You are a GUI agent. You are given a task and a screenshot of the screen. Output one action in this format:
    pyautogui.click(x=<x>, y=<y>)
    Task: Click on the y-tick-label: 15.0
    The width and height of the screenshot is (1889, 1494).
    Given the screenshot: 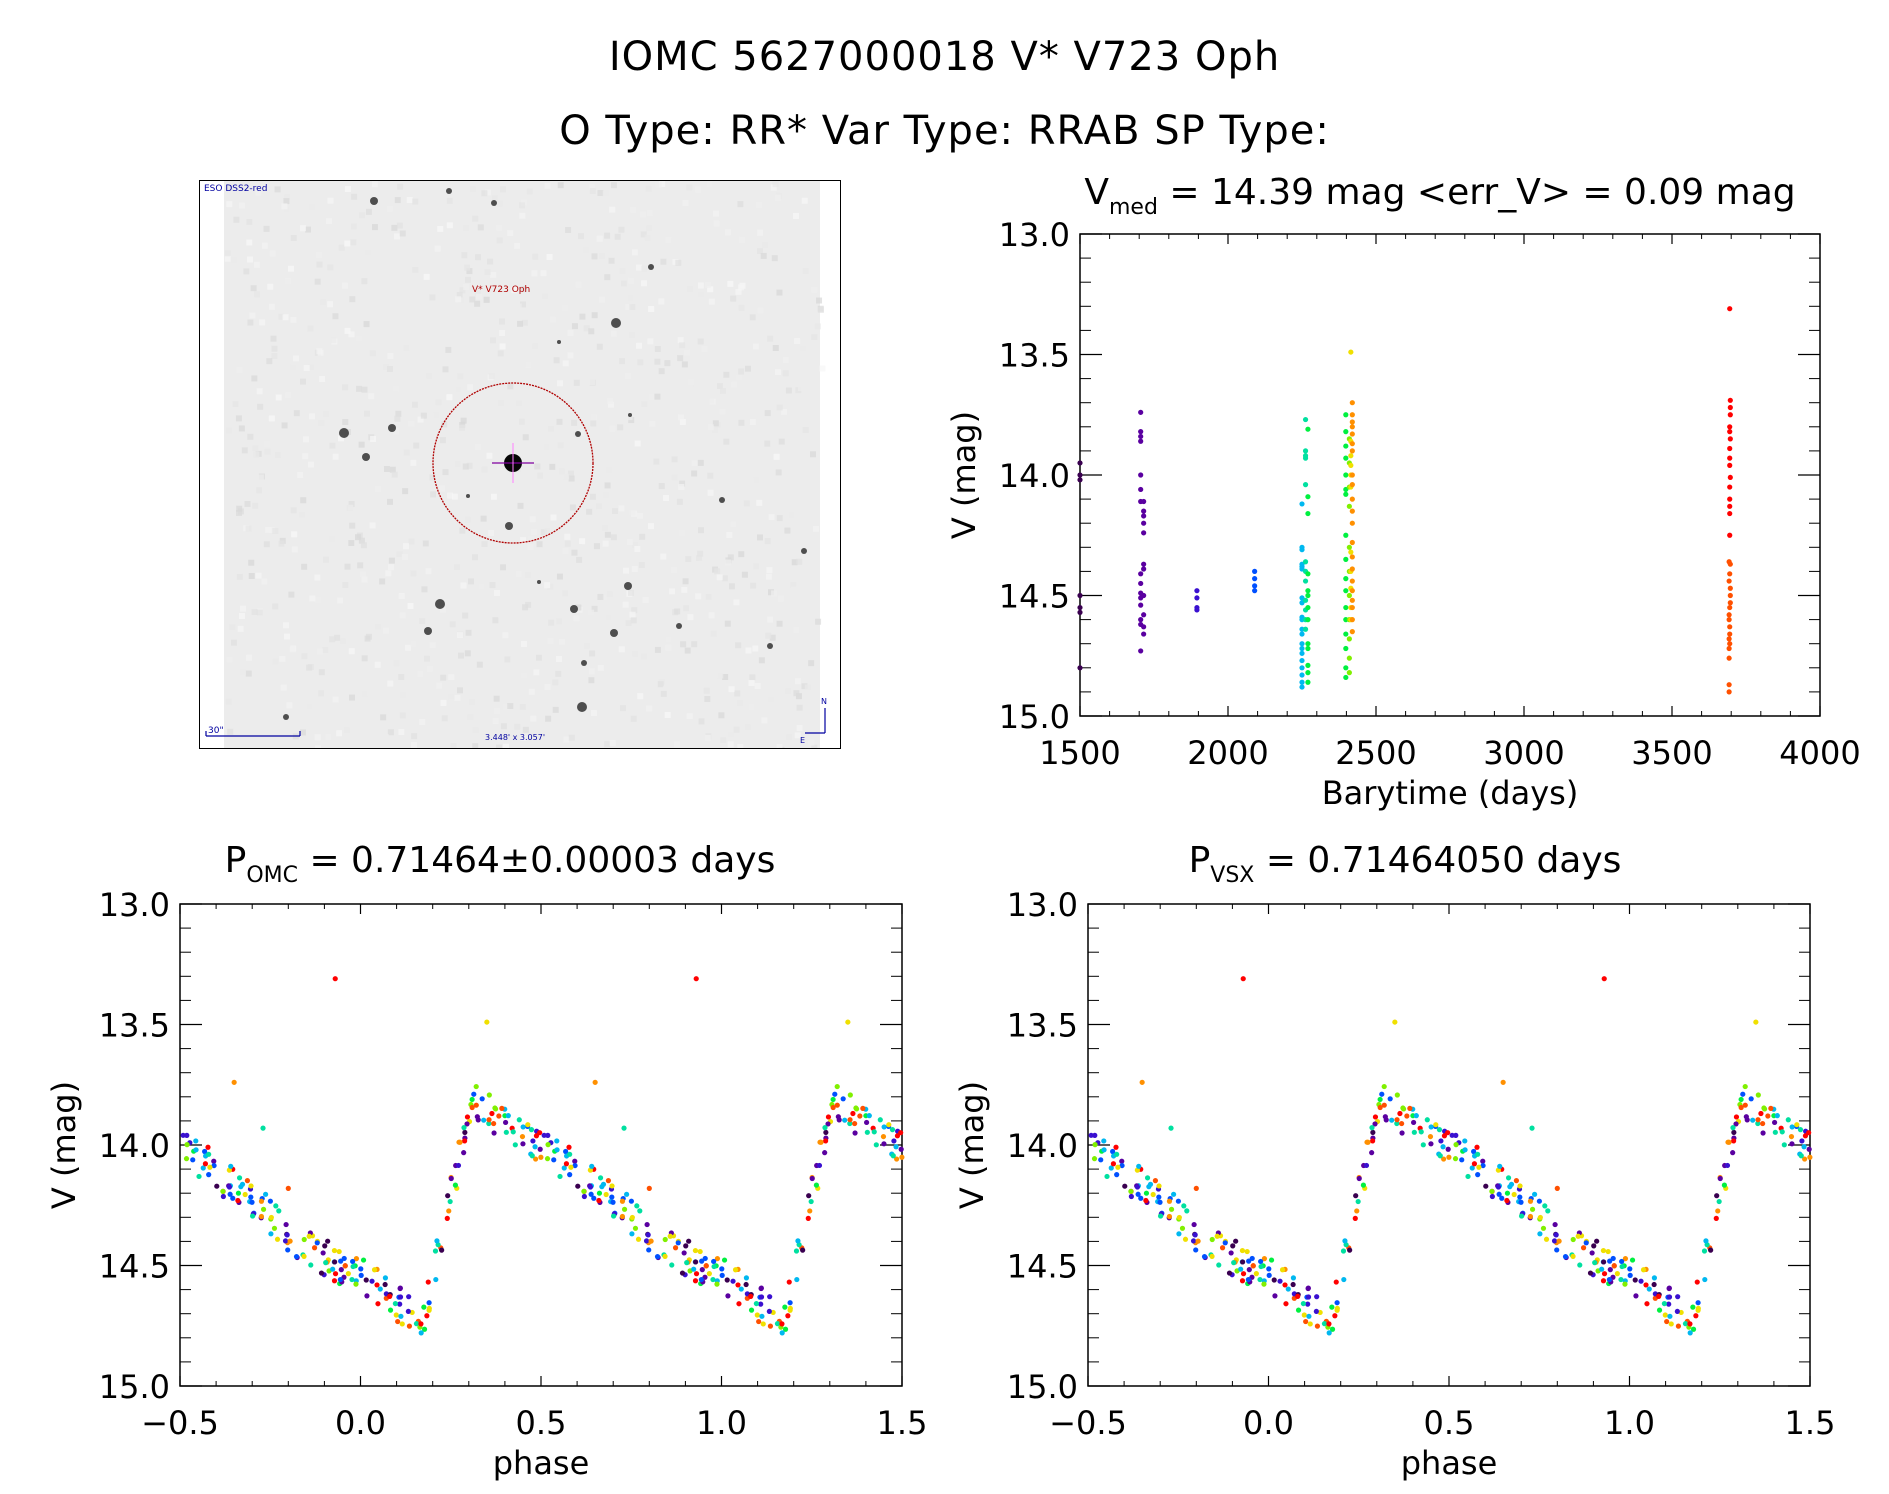 What is the action you would take?
    pyautogui.click(x=1042, y=1387)
    